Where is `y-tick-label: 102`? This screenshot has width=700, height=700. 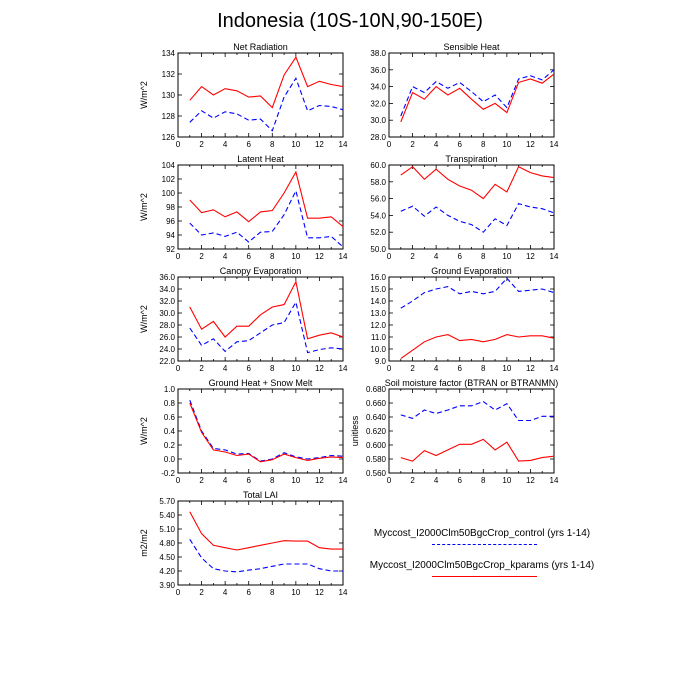 y-tick-label: 102 is located at coordinates (169, 179).